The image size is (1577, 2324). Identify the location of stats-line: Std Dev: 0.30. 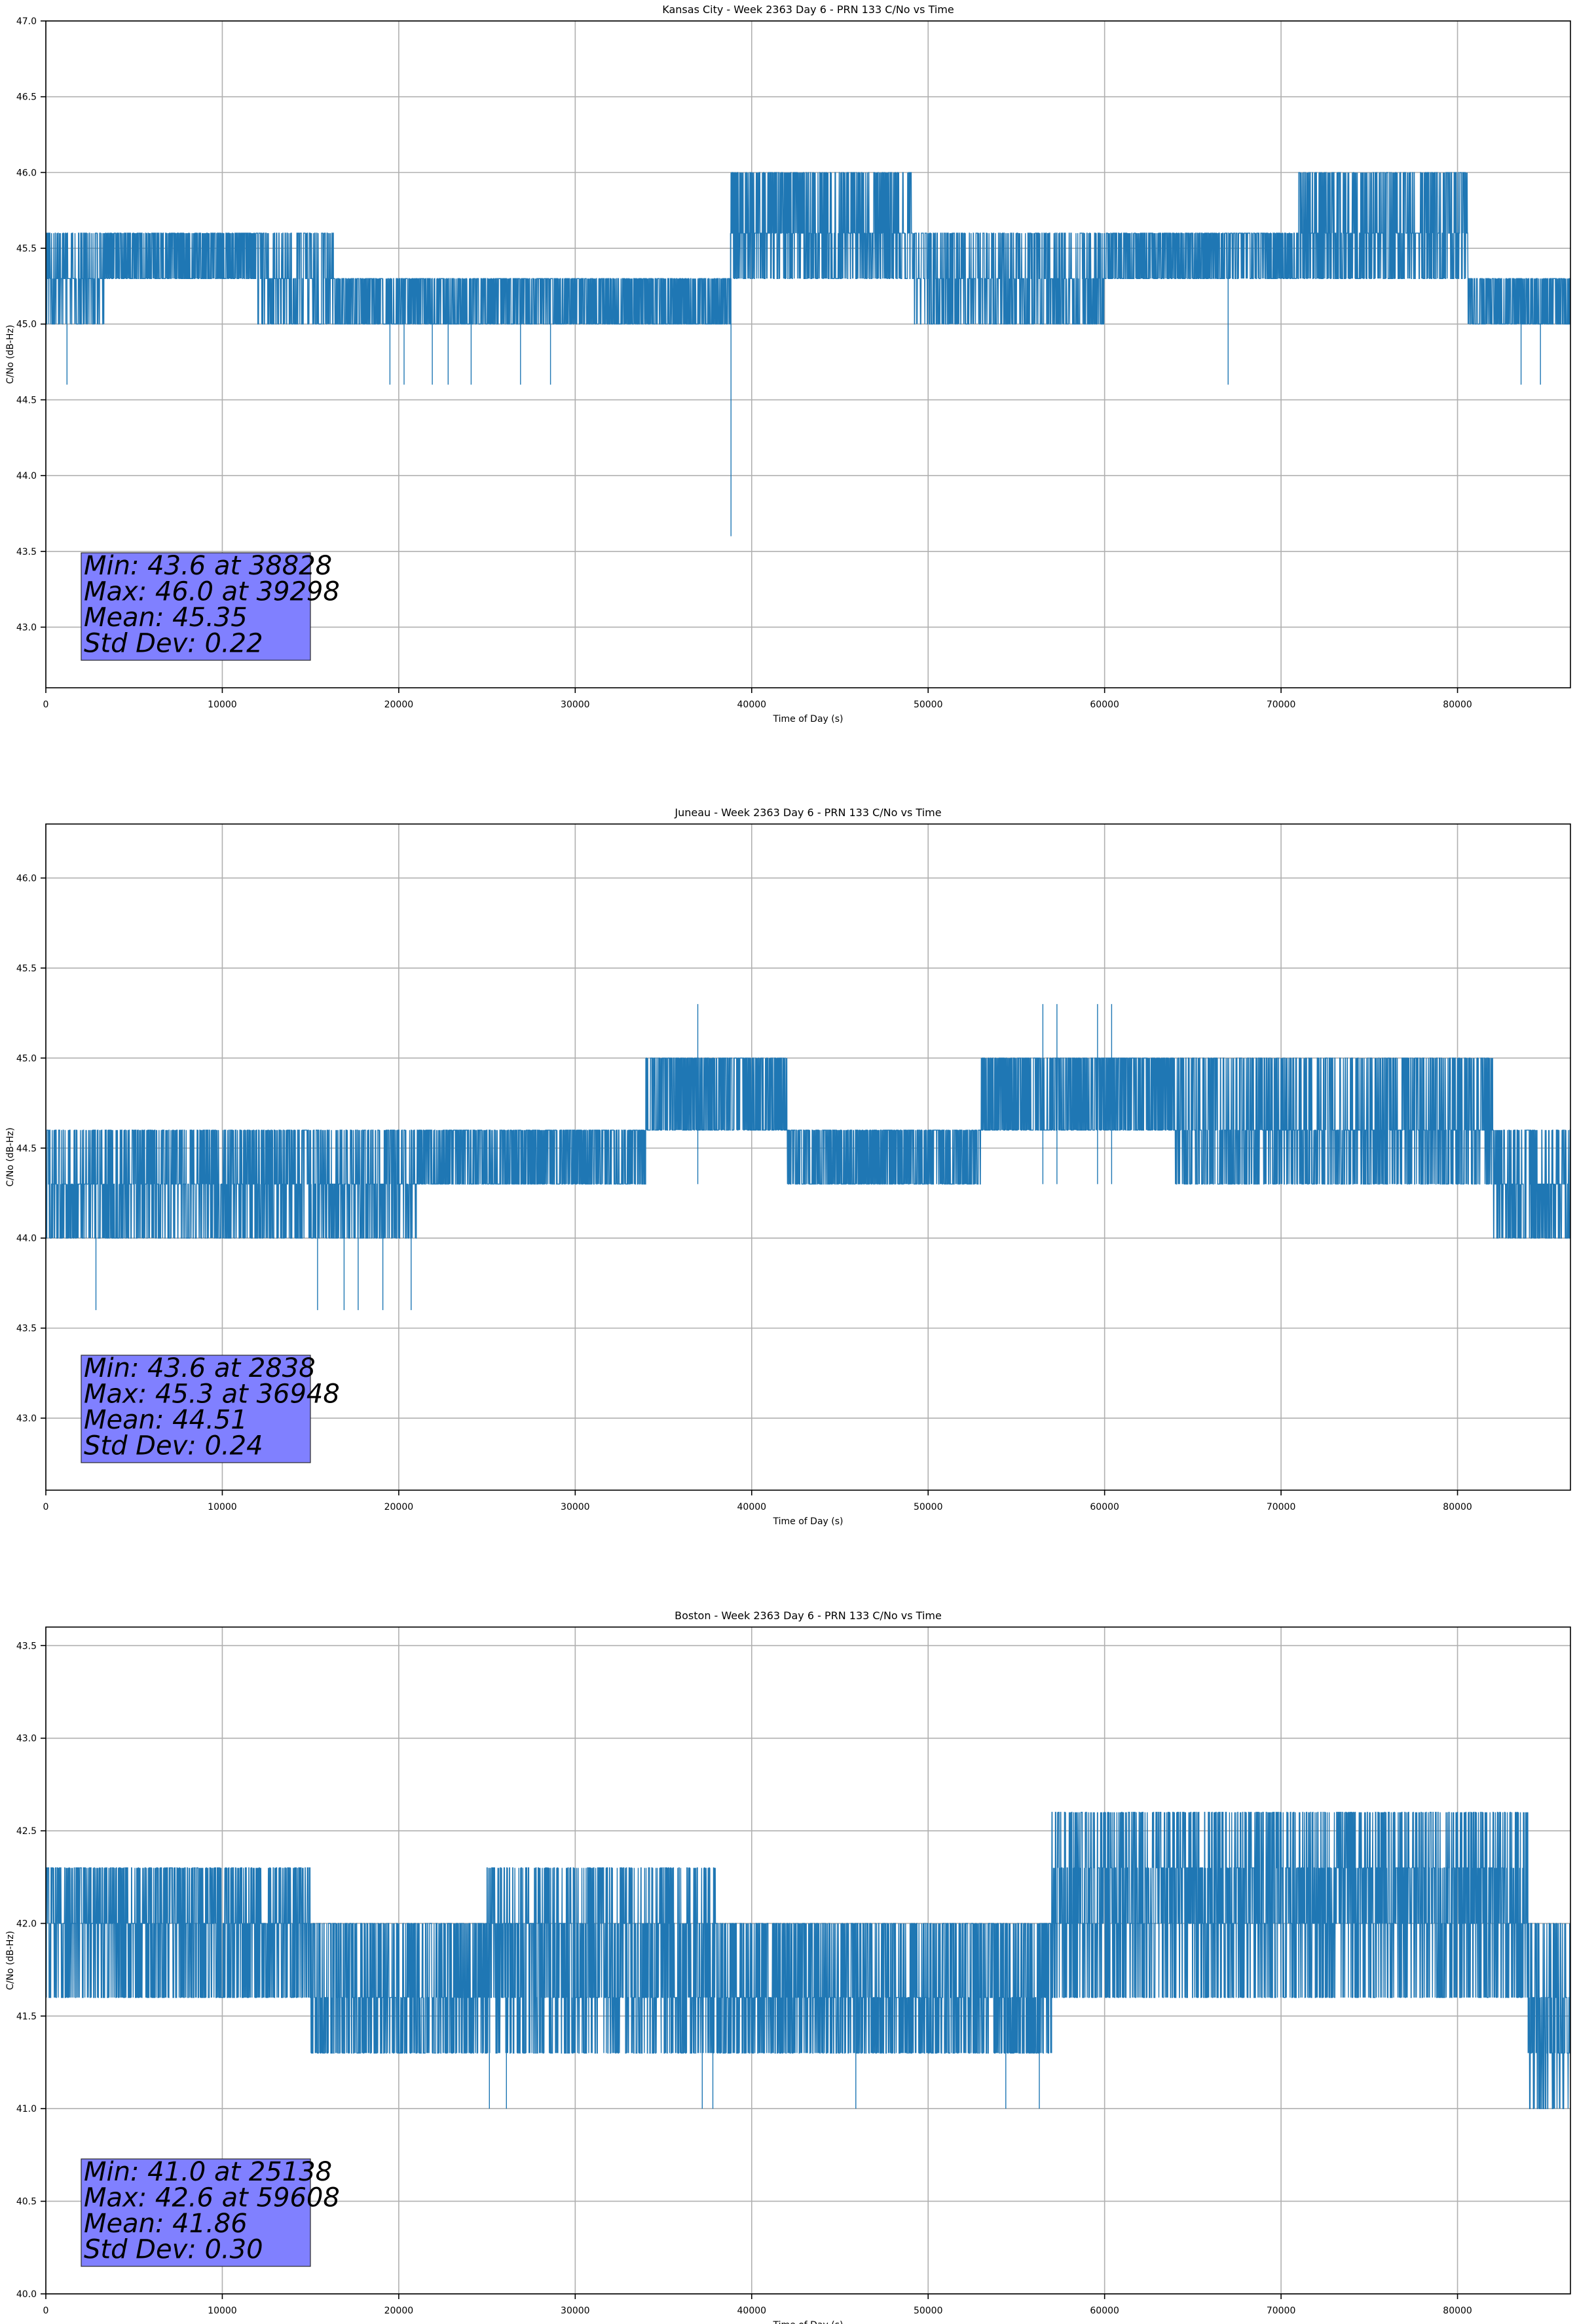
(173, 2250).